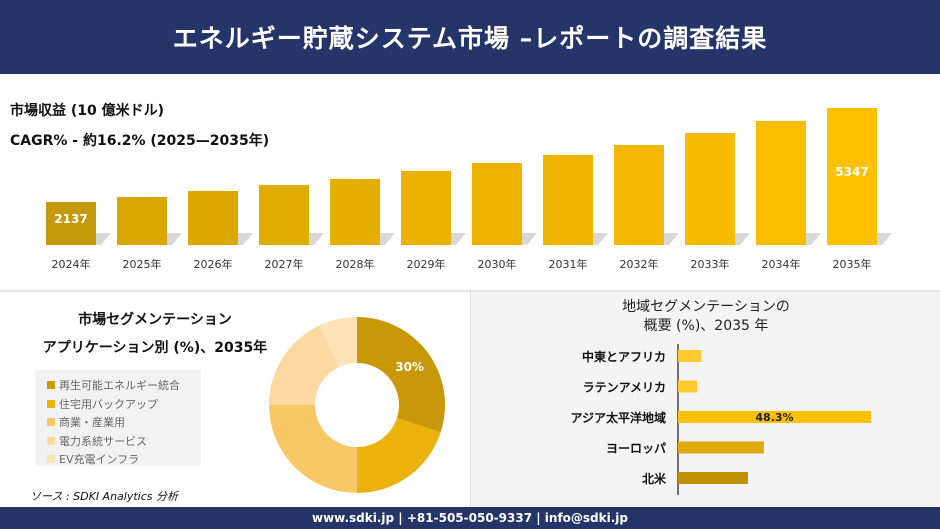 Image resolution: width=940 pixels, height=529 pixels. I want to click on legend-item: 電力系統サービス, so click(124, 441).